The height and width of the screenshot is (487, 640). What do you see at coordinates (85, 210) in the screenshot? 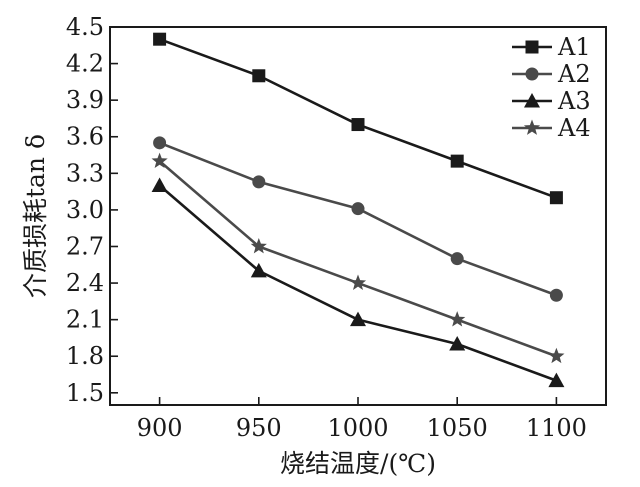
I see `y-tick-label: 3.0` at bounding box center [85, 210].